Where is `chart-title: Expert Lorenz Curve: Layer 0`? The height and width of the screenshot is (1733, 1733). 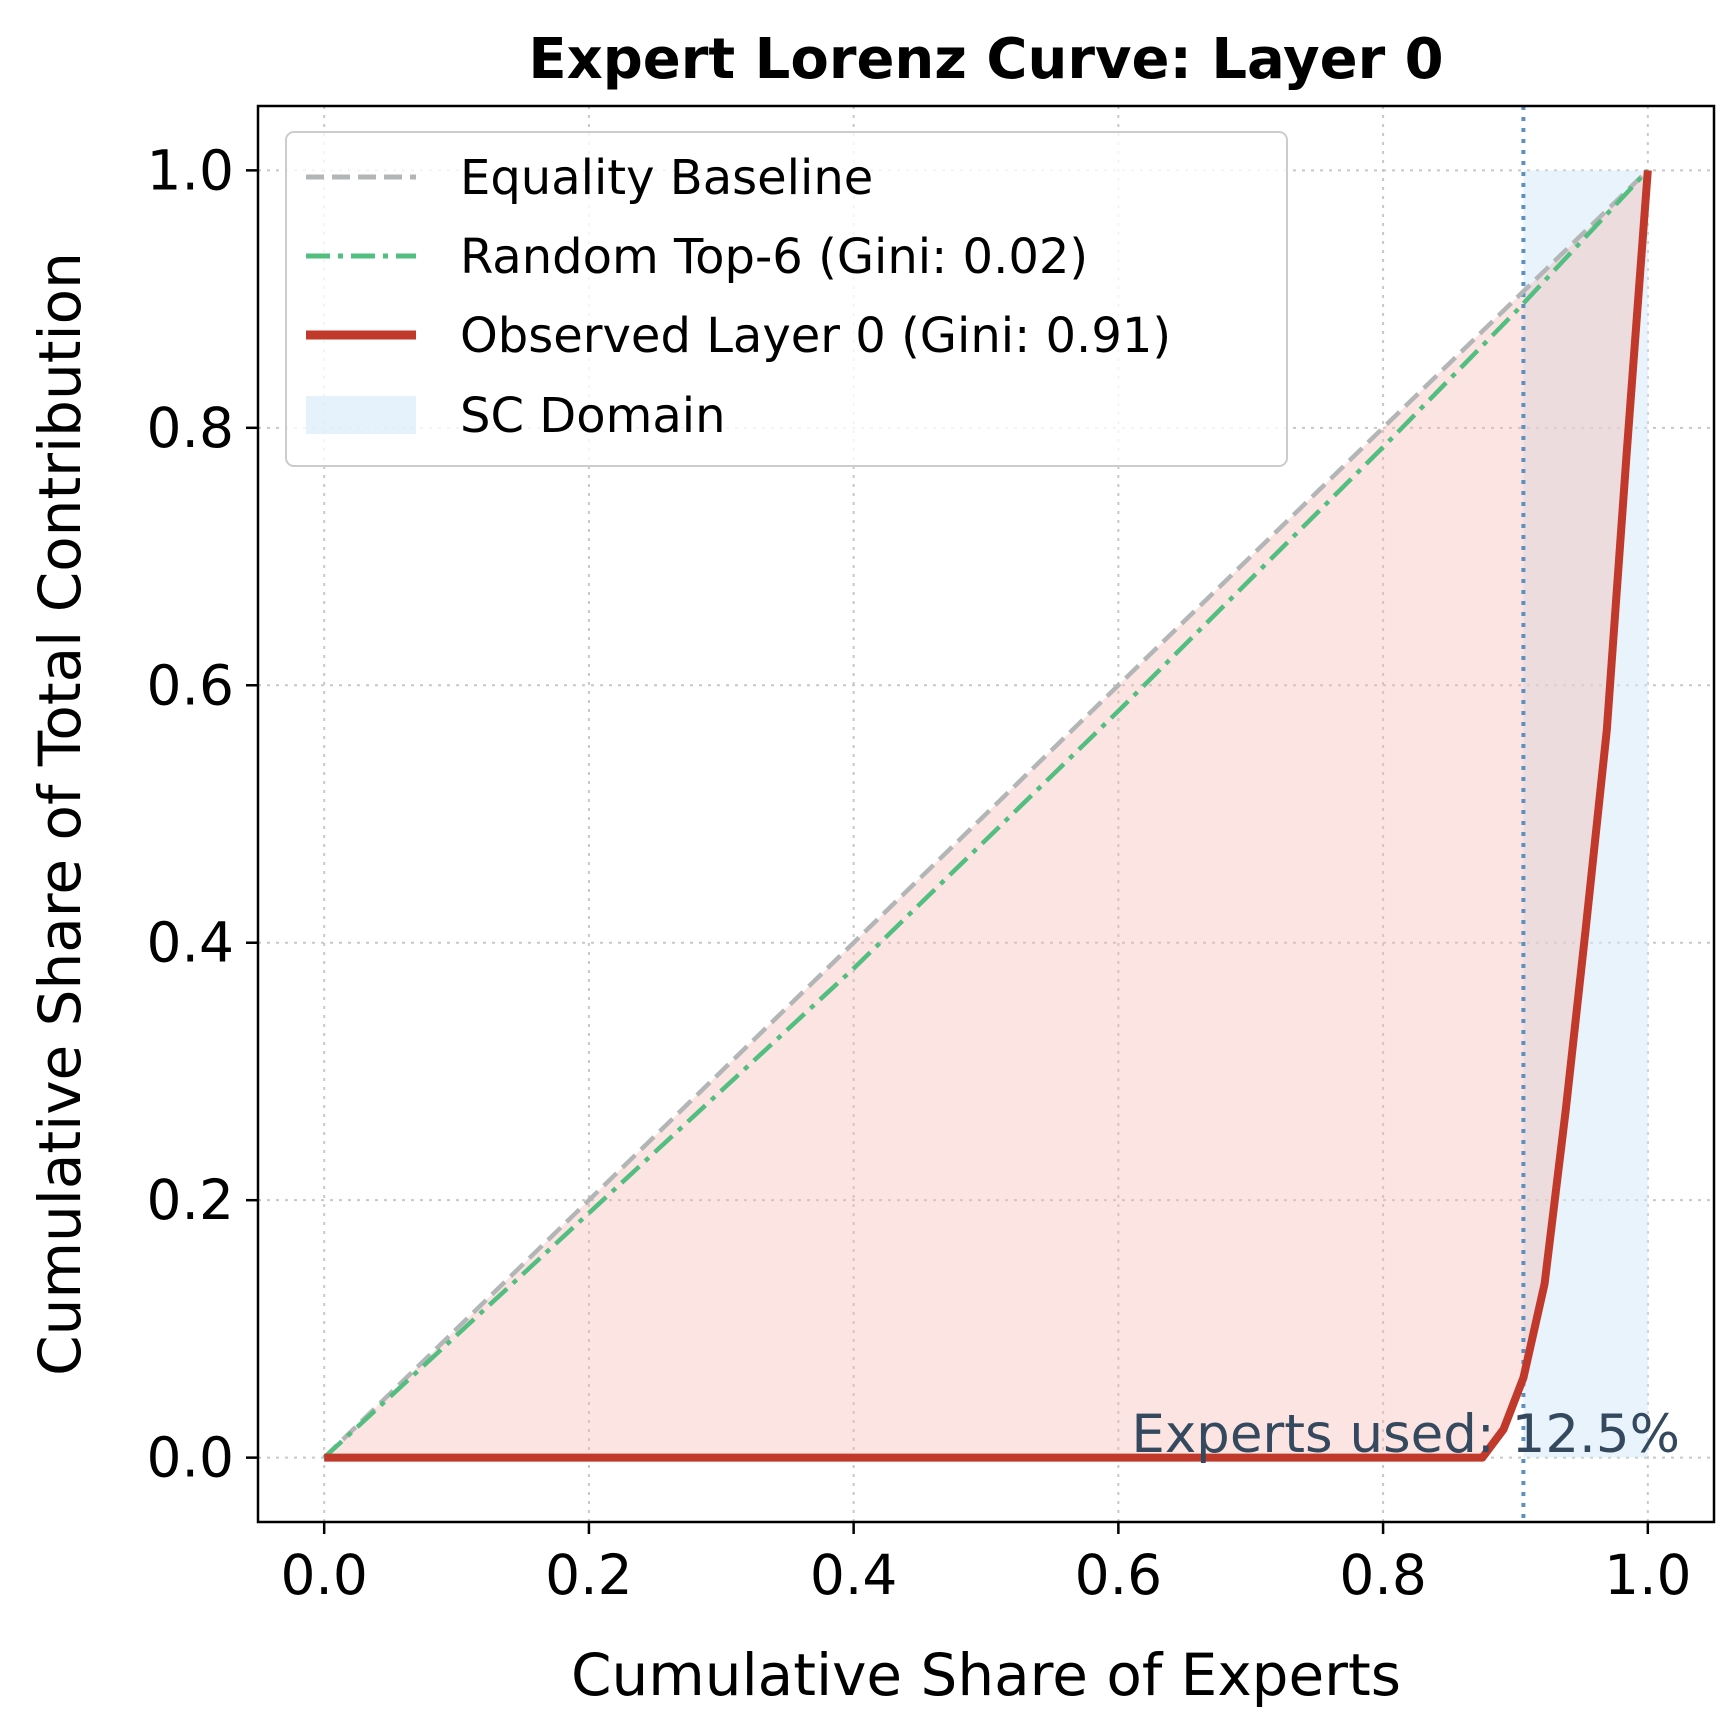 chart-title: Expert Lorenz Curve: Layer 0 is located at coordinates (985, 59).